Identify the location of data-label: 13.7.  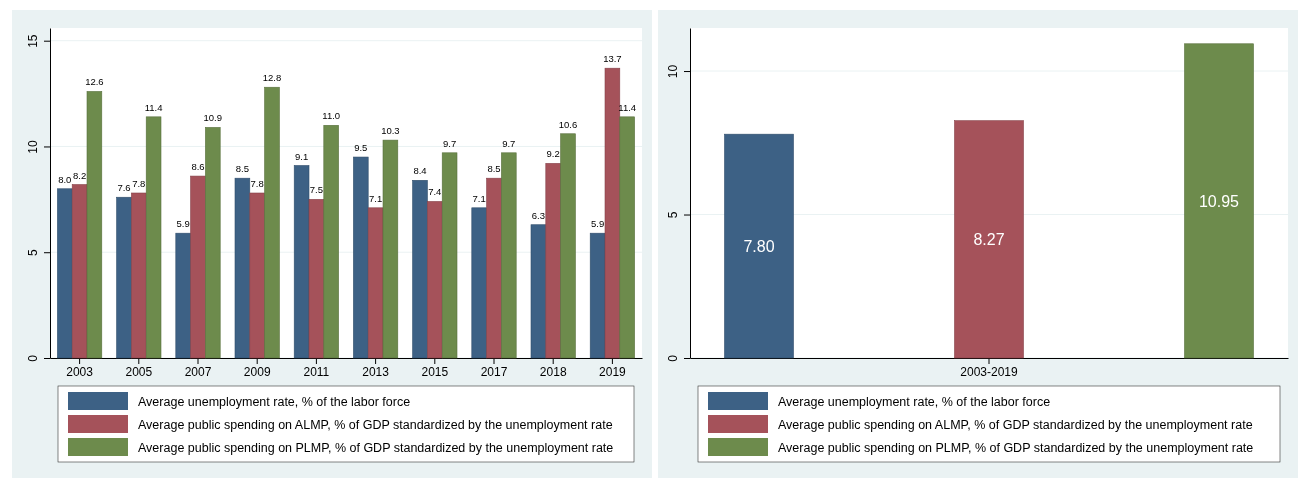
(612, 59).